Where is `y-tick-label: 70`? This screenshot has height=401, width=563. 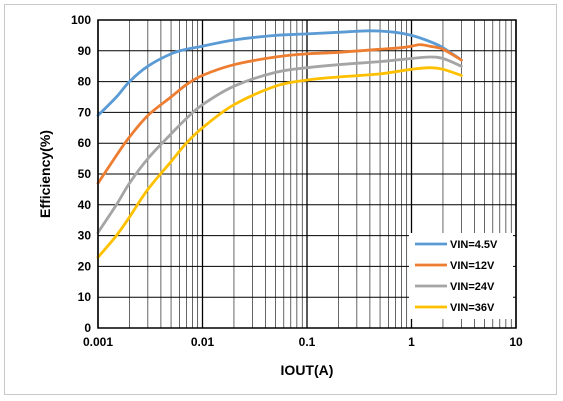
y-tick-label: 70 is located at coordinates (85, 112).